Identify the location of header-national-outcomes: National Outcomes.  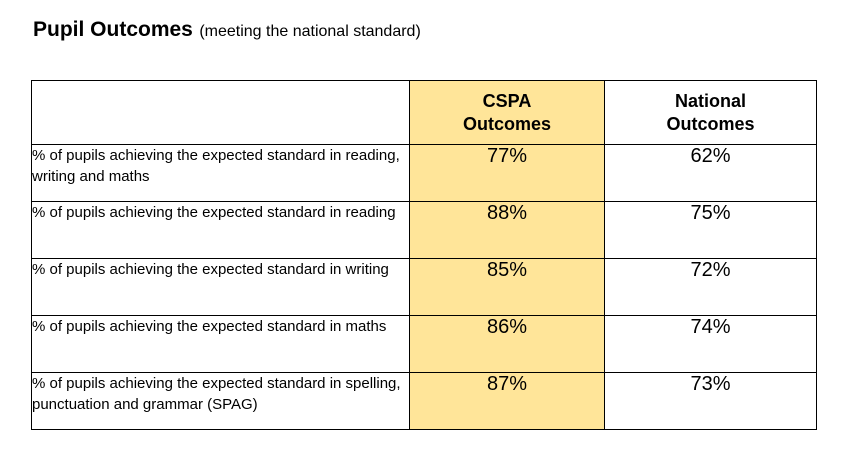
(710, 112).